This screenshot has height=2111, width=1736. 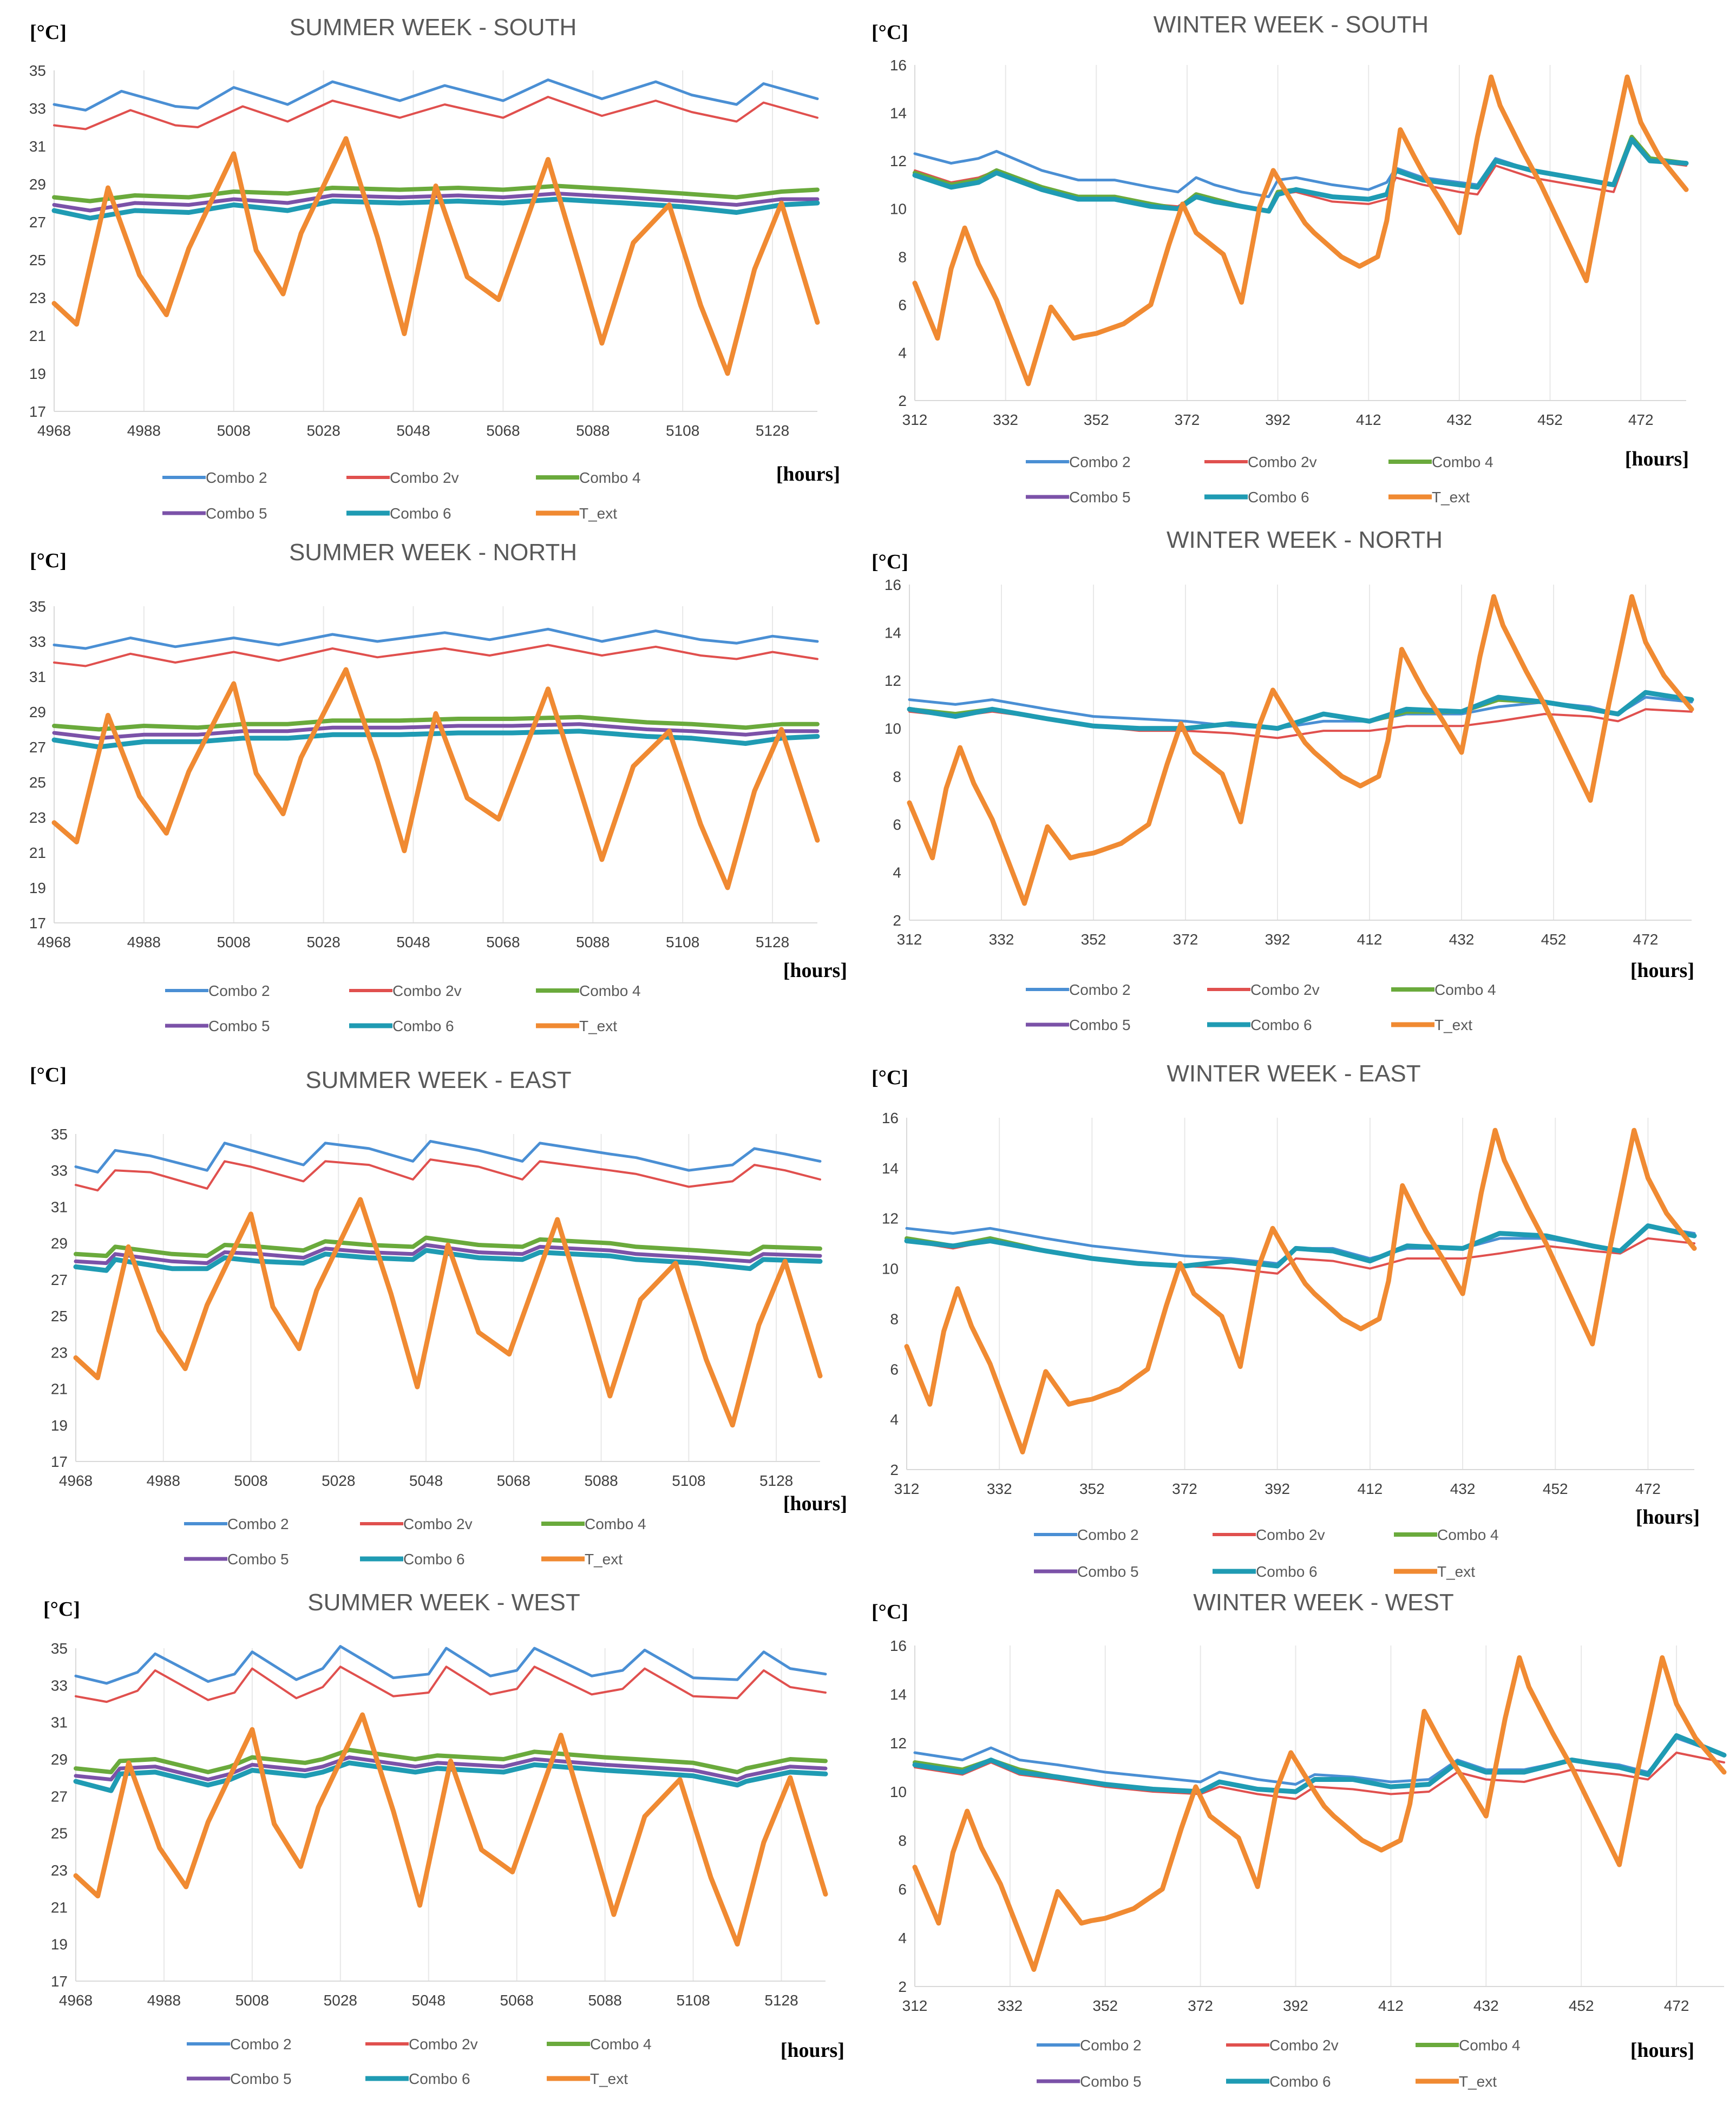 I want to click on y-tick-label: 29, so click(x=37, y=184).